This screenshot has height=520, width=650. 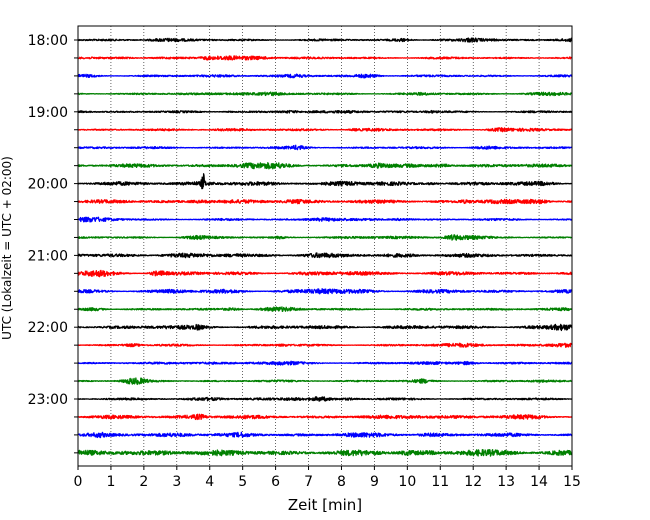 I want to click on trace-1930, so click(x=325, y=147).